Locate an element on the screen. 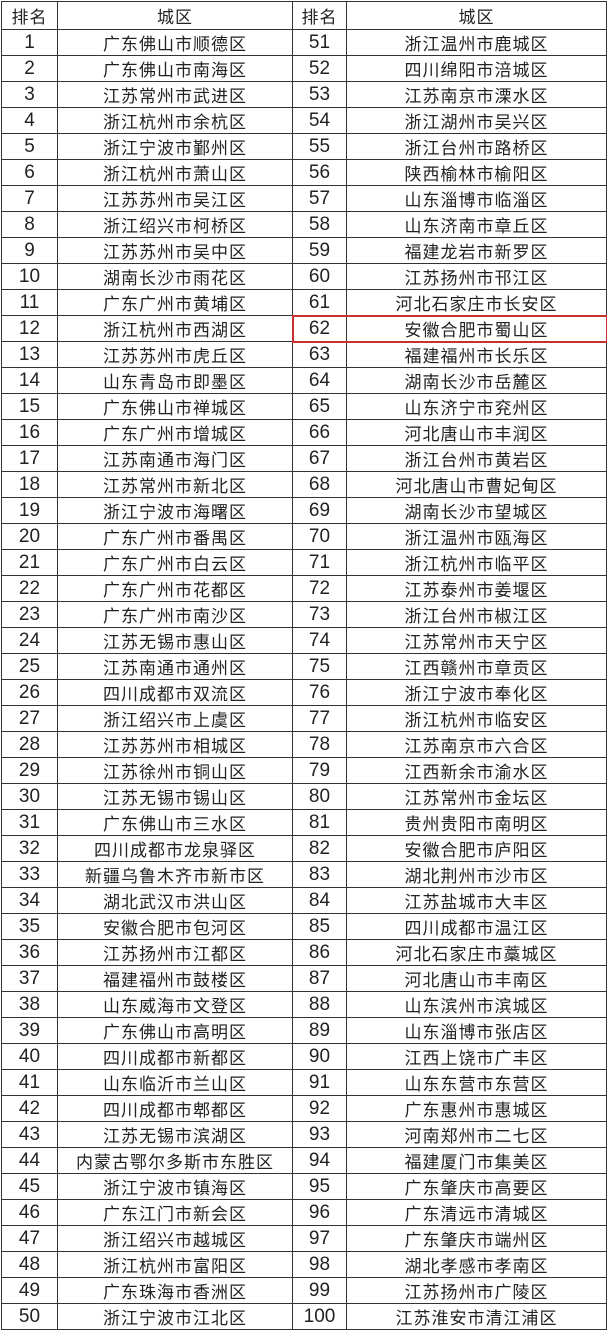  rank-cell: 13 is located at coordinates (30, 355).